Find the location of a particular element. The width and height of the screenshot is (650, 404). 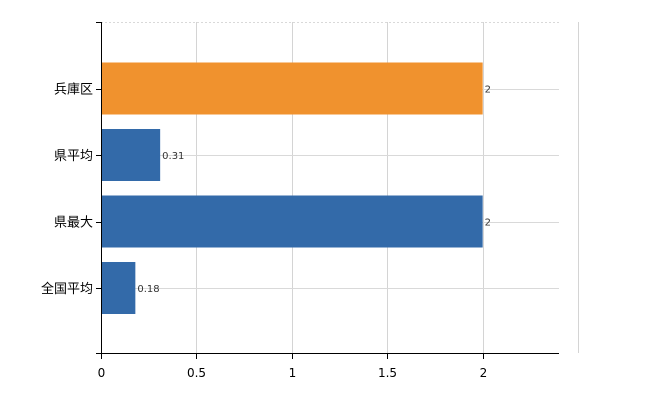

x-tick-label: 1.5 is located at coordinates (387, 373).